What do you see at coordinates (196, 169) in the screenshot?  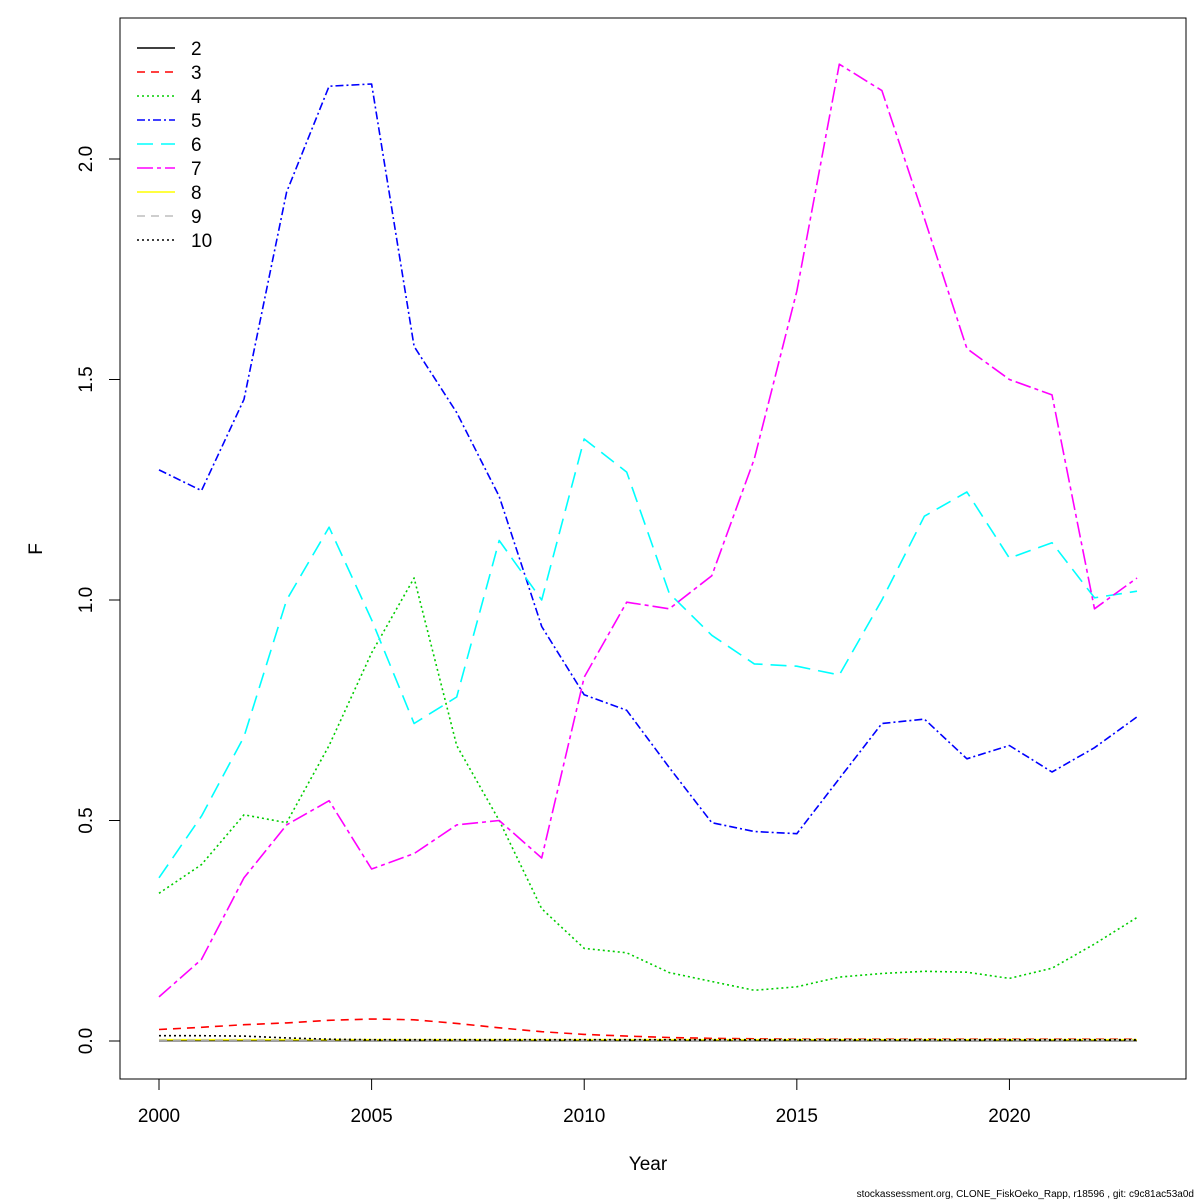 I see `legend-label-7: 7` at bounding box center [196, 169].